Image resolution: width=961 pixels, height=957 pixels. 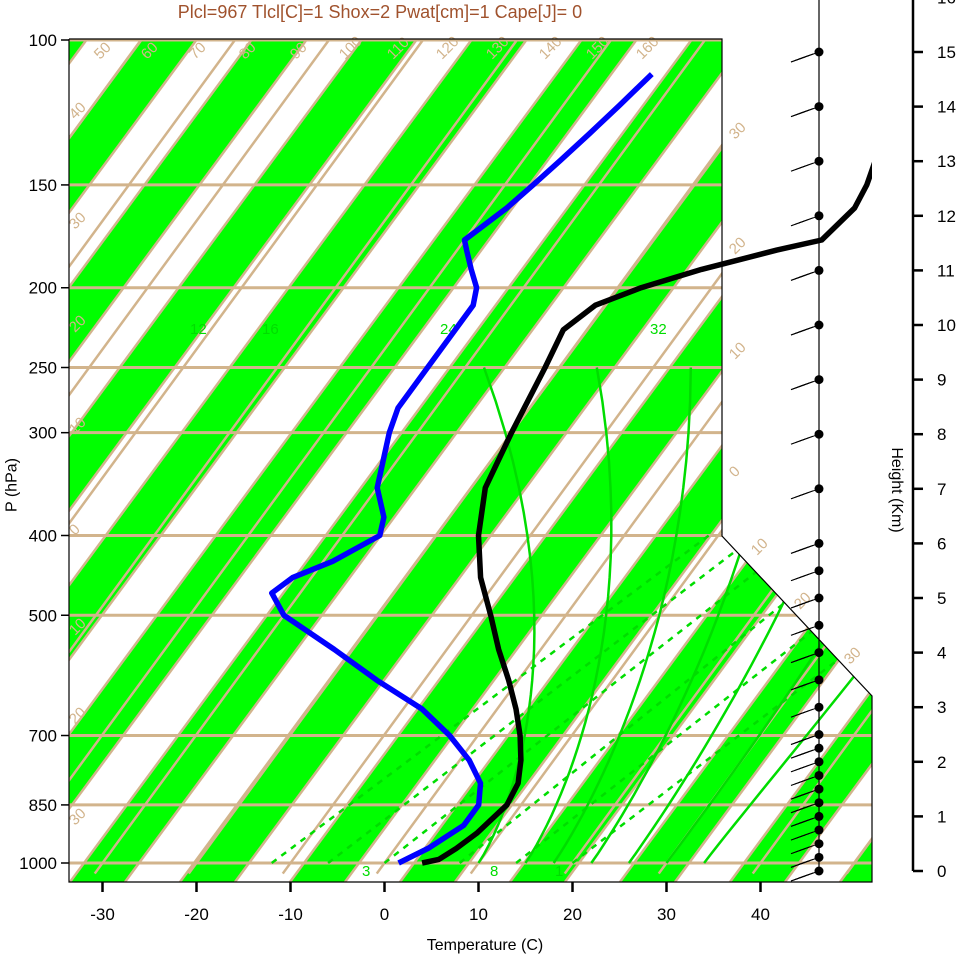 I want to click on y-tick-label: 500, so click(x=43, y=615).